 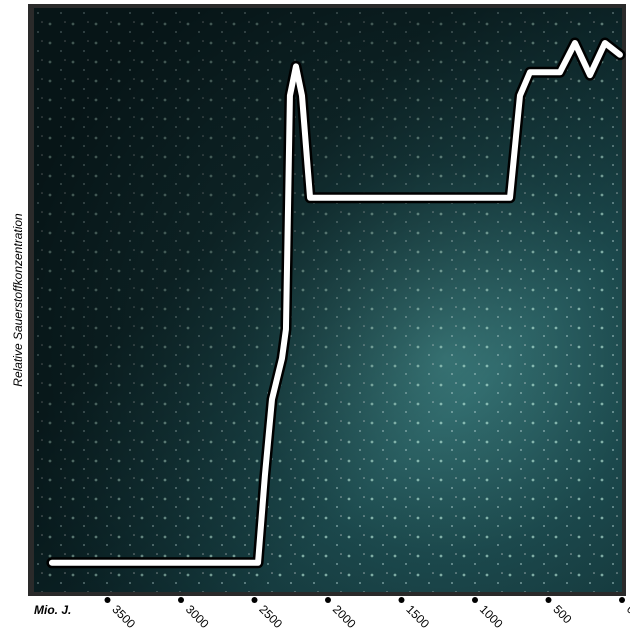 What do you see at coordinates (197, 616) in the screenshot?
I see `x-tick-label: 3000` at bounding box center [197, 616].